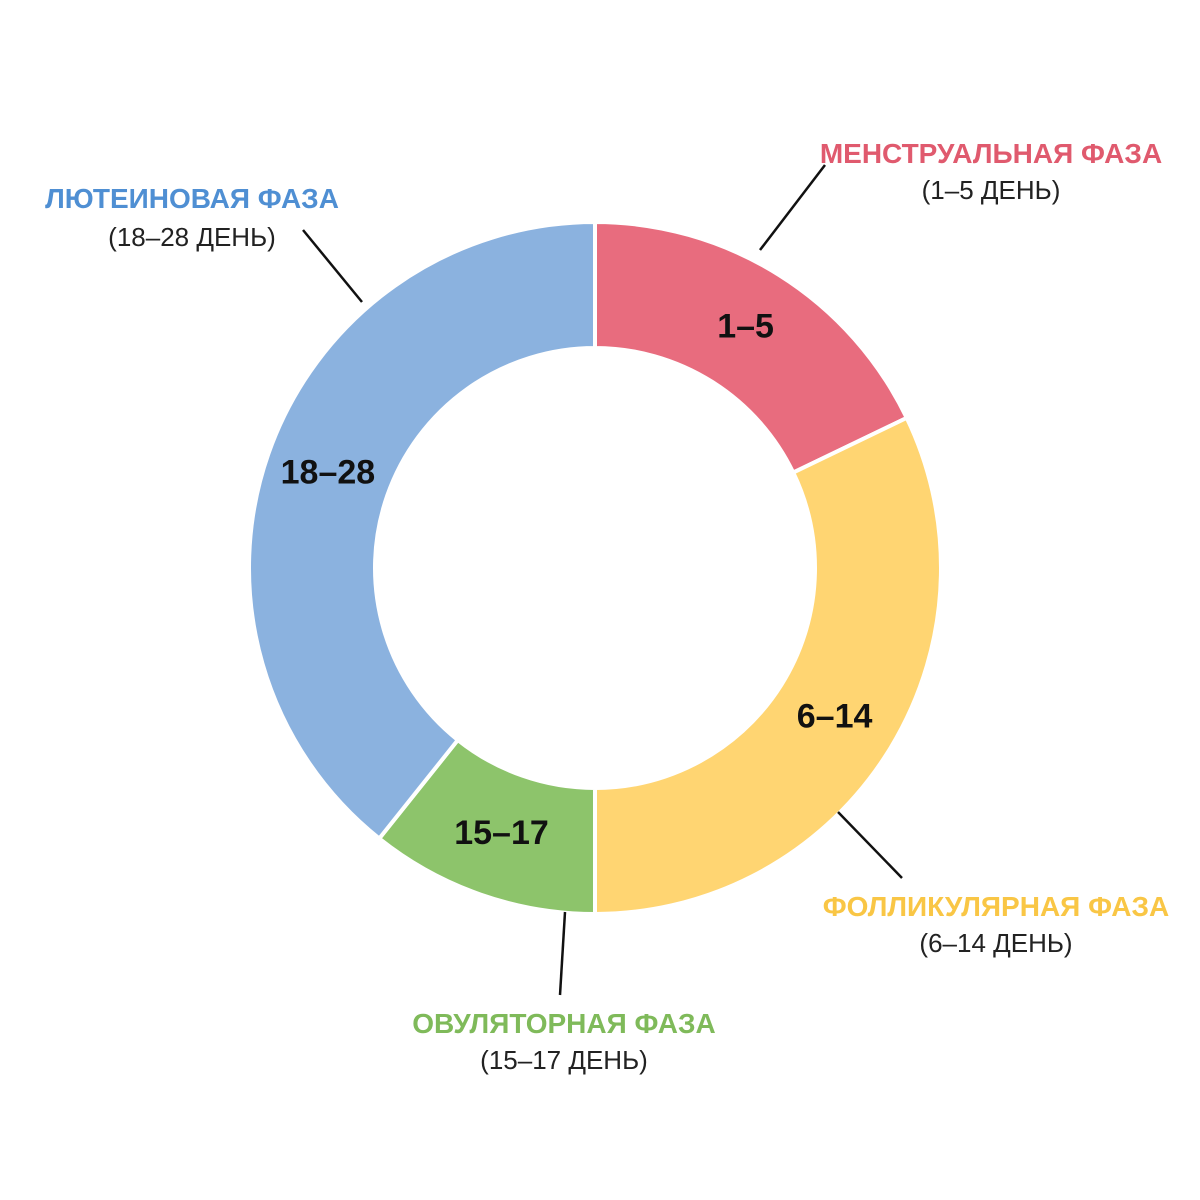 The width and height of the screenshot is (1200, 1200). Describe the element at coordinates (192, 217) in the screenshot. I see `callout-luteal: ЛЮТЕИНОВАЯ ФАЗА (18–28 ДЕНЬ)` at that location.